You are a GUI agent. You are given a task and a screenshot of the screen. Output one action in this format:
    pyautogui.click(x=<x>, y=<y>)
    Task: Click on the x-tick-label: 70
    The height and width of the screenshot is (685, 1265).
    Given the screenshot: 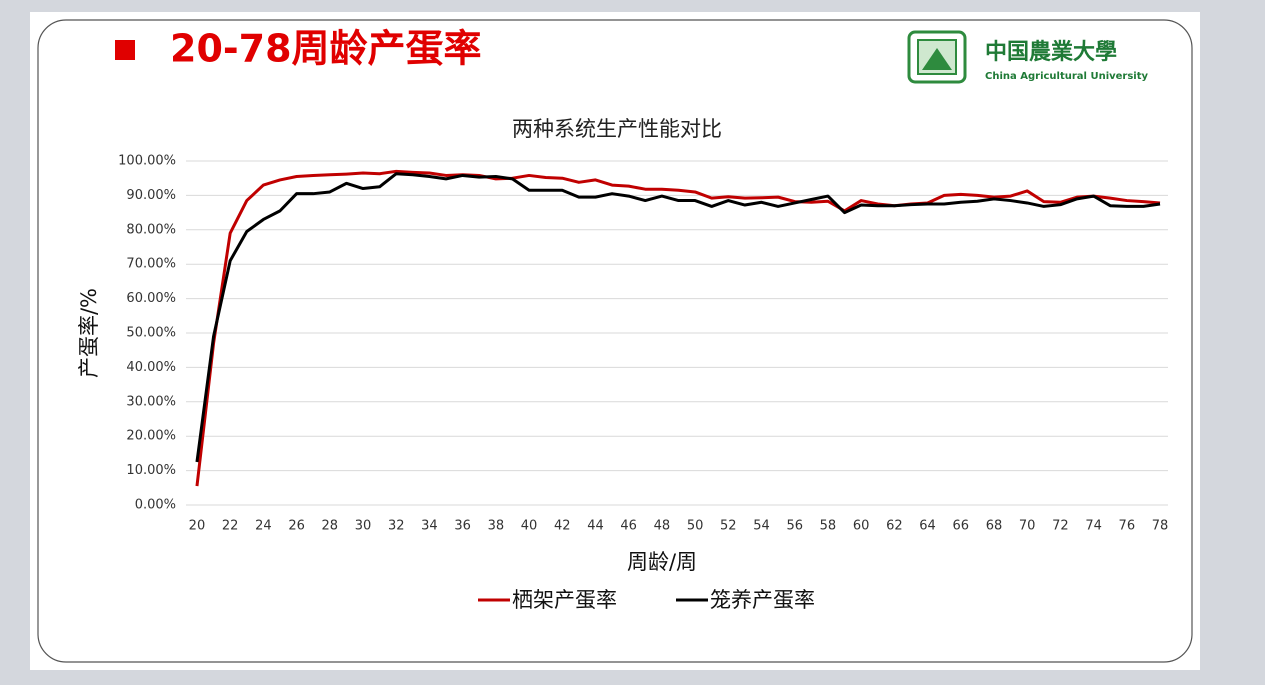 What is the action you would take?
    pyautogui.click(x=1027, y=526)
    